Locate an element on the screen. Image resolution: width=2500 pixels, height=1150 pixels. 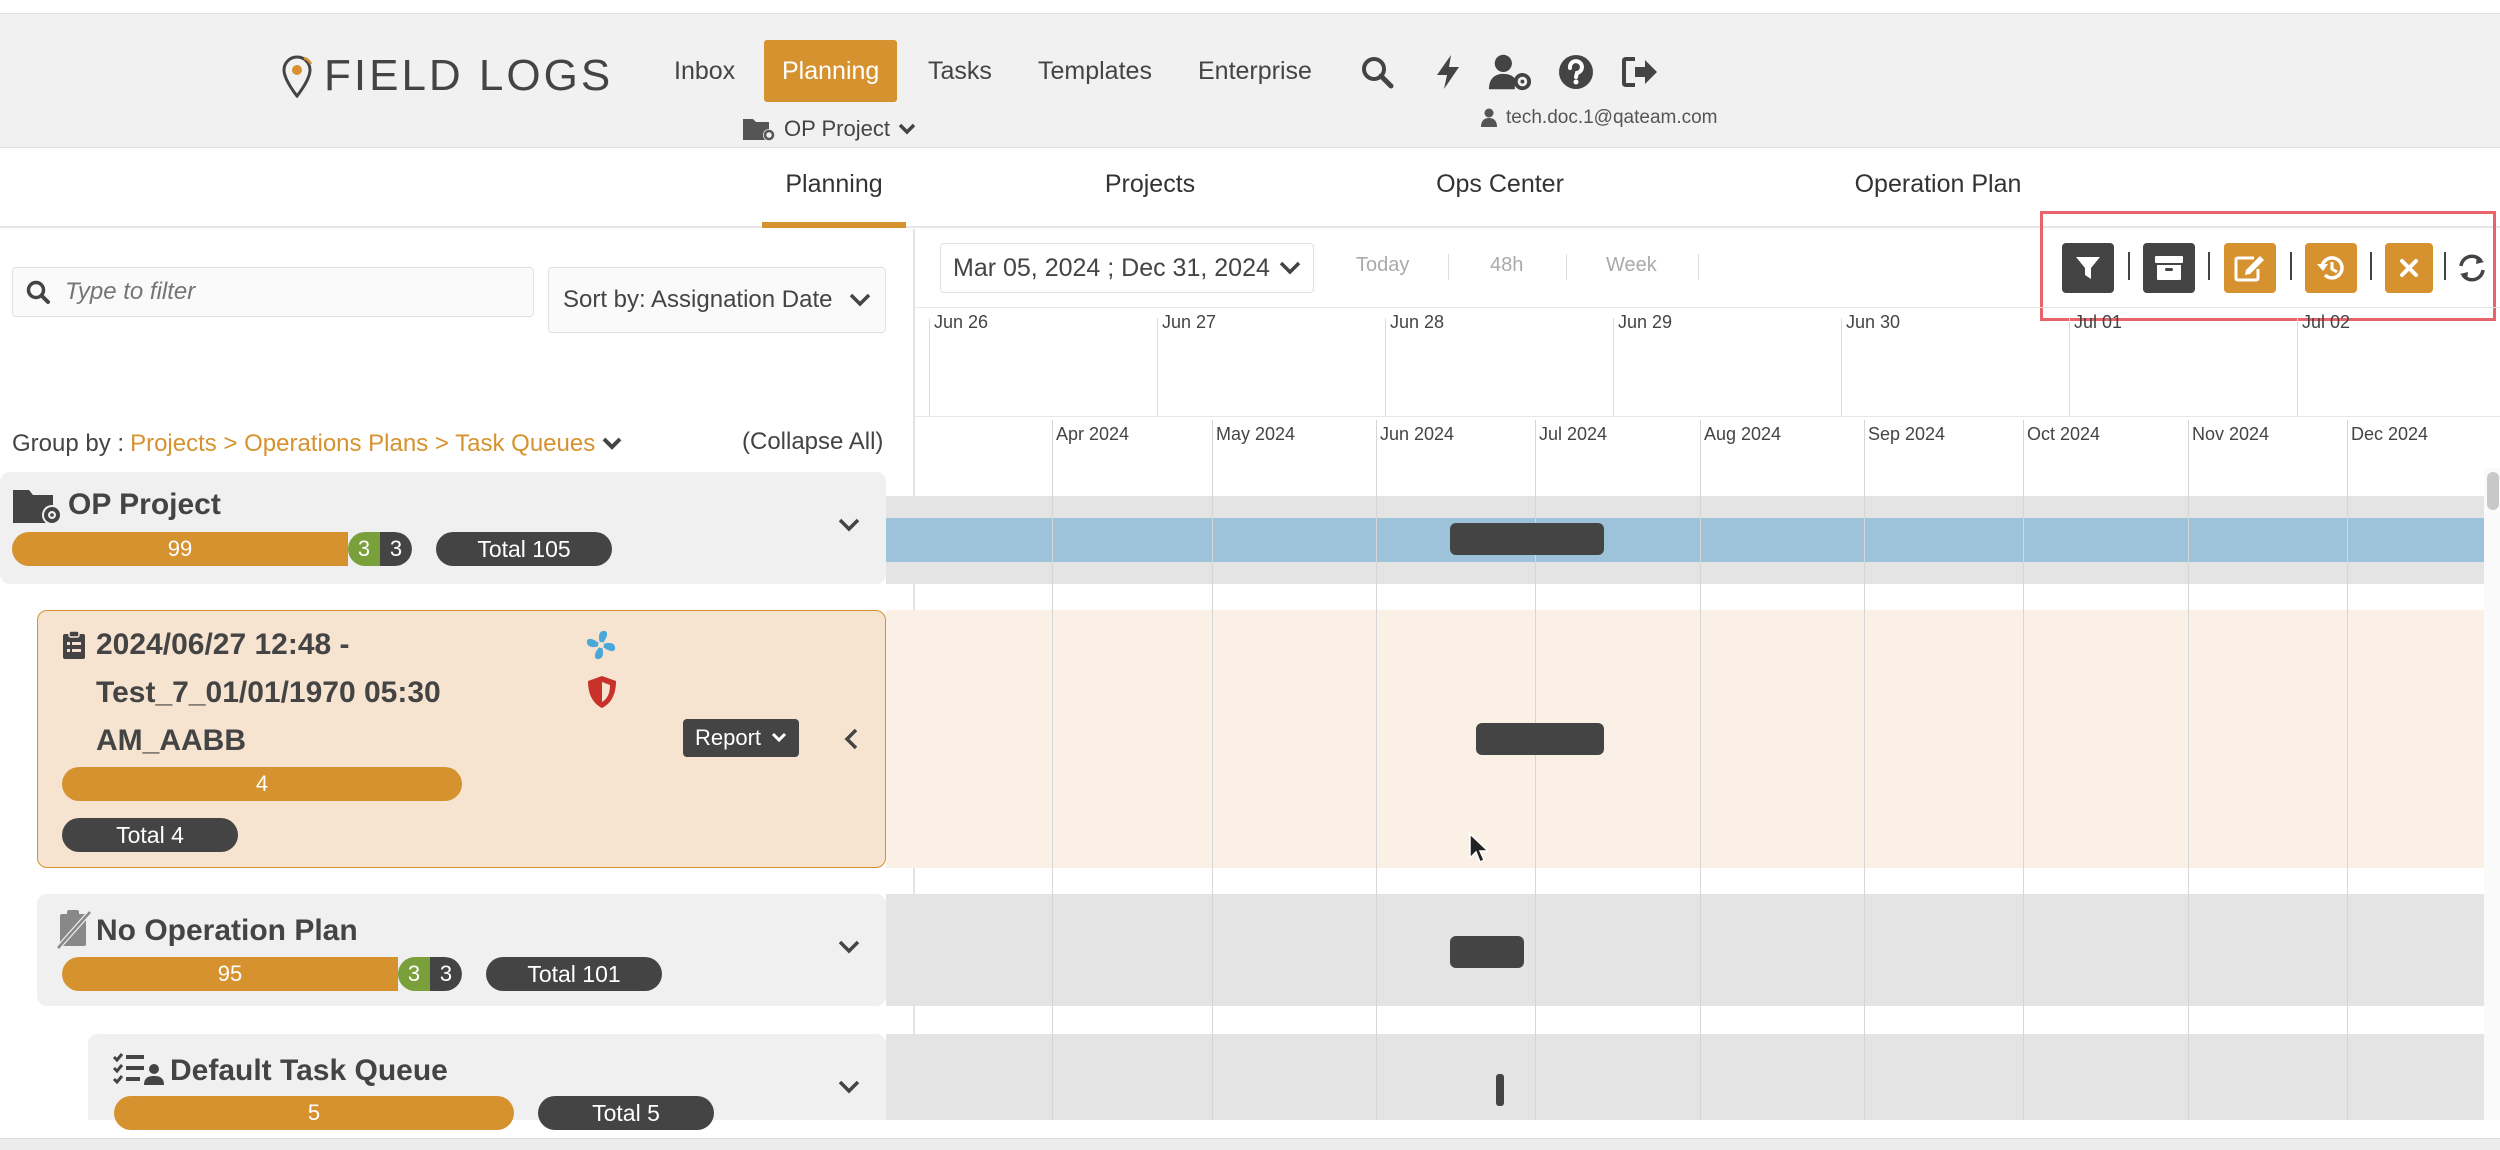
folder-settings-icon is located at coordinates (759, 129).